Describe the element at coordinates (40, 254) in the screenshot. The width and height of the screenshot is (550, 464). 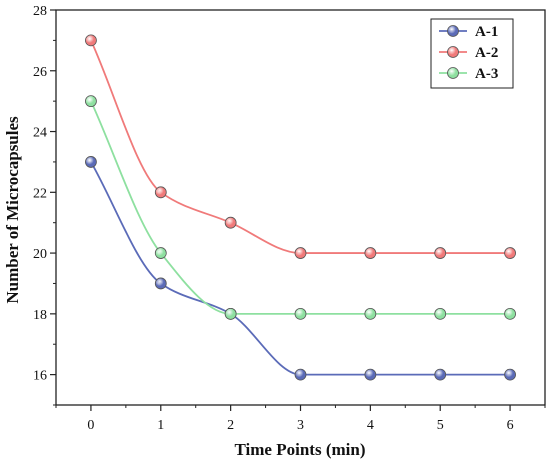
I see `y-tick-label: 20` at that location.